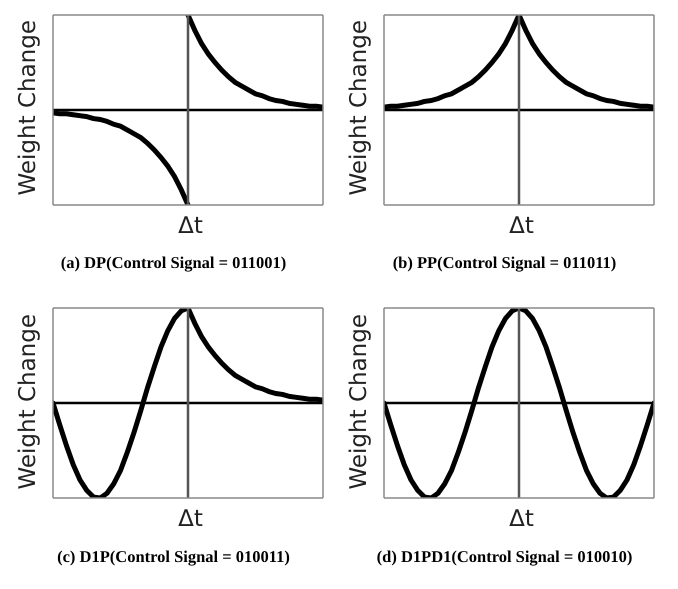 The width and height of the screenshot is (678, 589). I want to click on text: (b) PP(Control Signal = 011011), so click(504, 263).